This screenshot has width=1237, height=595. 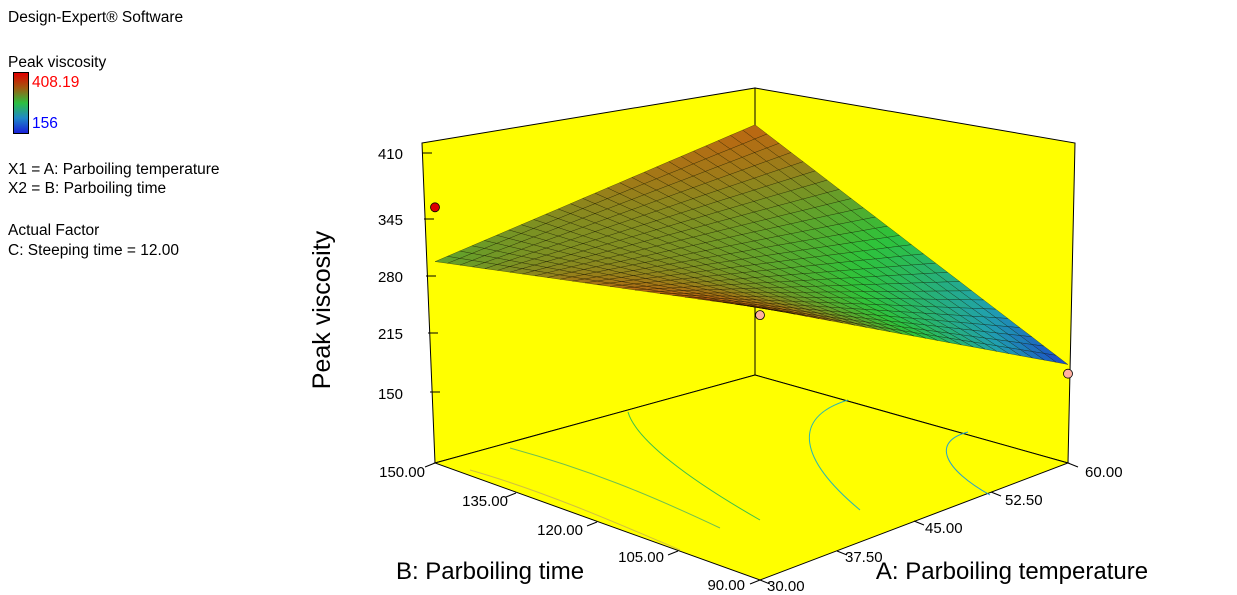 What do you see at coordinates (864, 557) in the screenshot?
I see `a-tick-label: 37.50` at bounding box center [864, 557].